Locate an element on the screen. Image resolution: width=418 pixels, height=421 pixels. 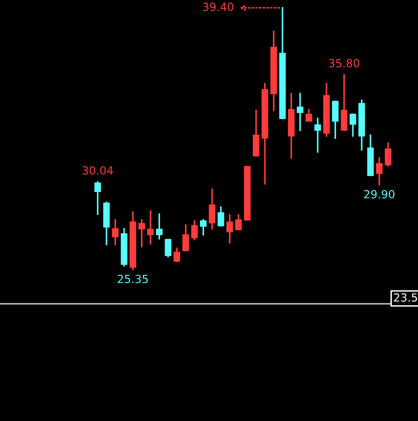
text: 23.5 is located at coordinates (406, 297).